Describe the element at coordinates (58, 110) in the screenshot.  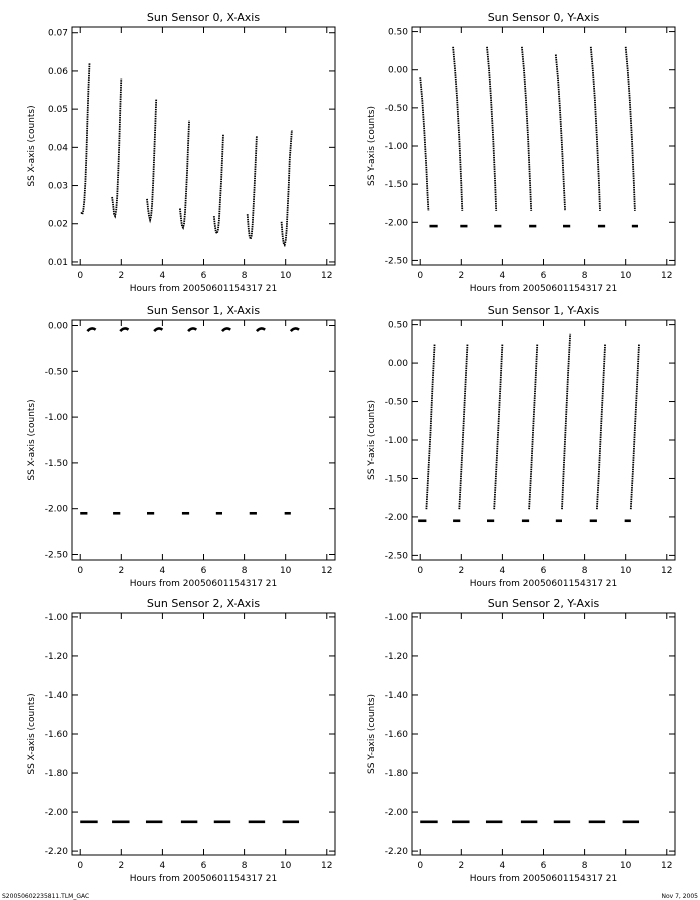
I see `y-tick-label: 0.05` at that location.